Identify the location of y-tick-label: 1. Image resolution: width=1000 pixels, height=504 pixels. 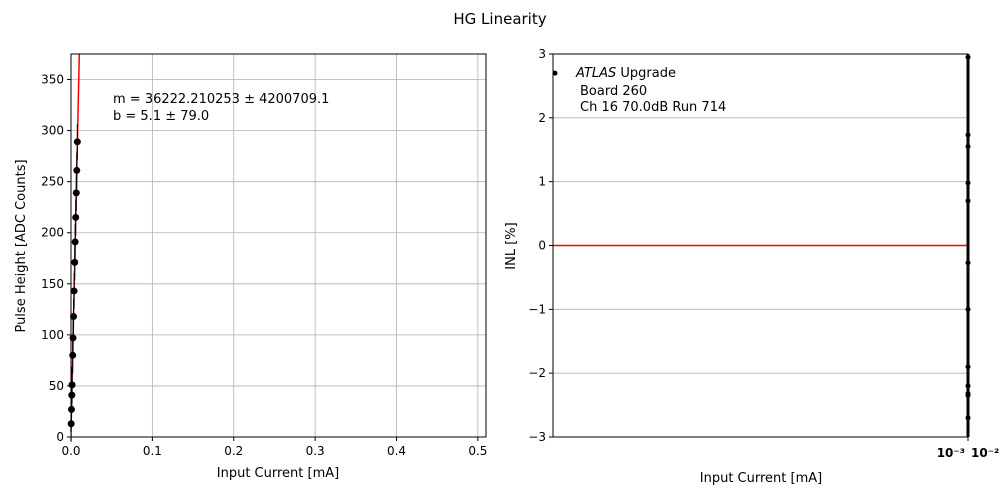
(542, 182).